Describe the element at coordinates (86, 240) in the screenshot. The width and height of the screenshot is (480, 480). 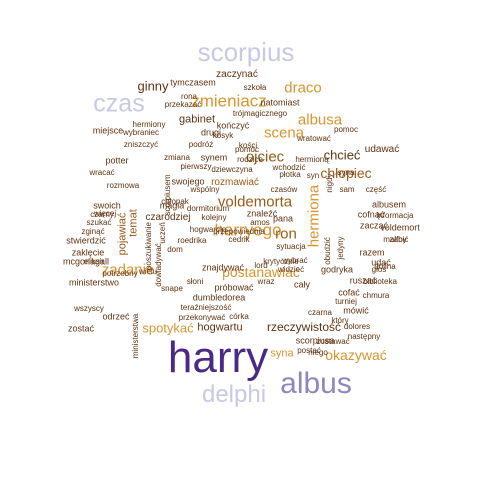
I see `word-stwierdzic: stwierdzić` at that location.